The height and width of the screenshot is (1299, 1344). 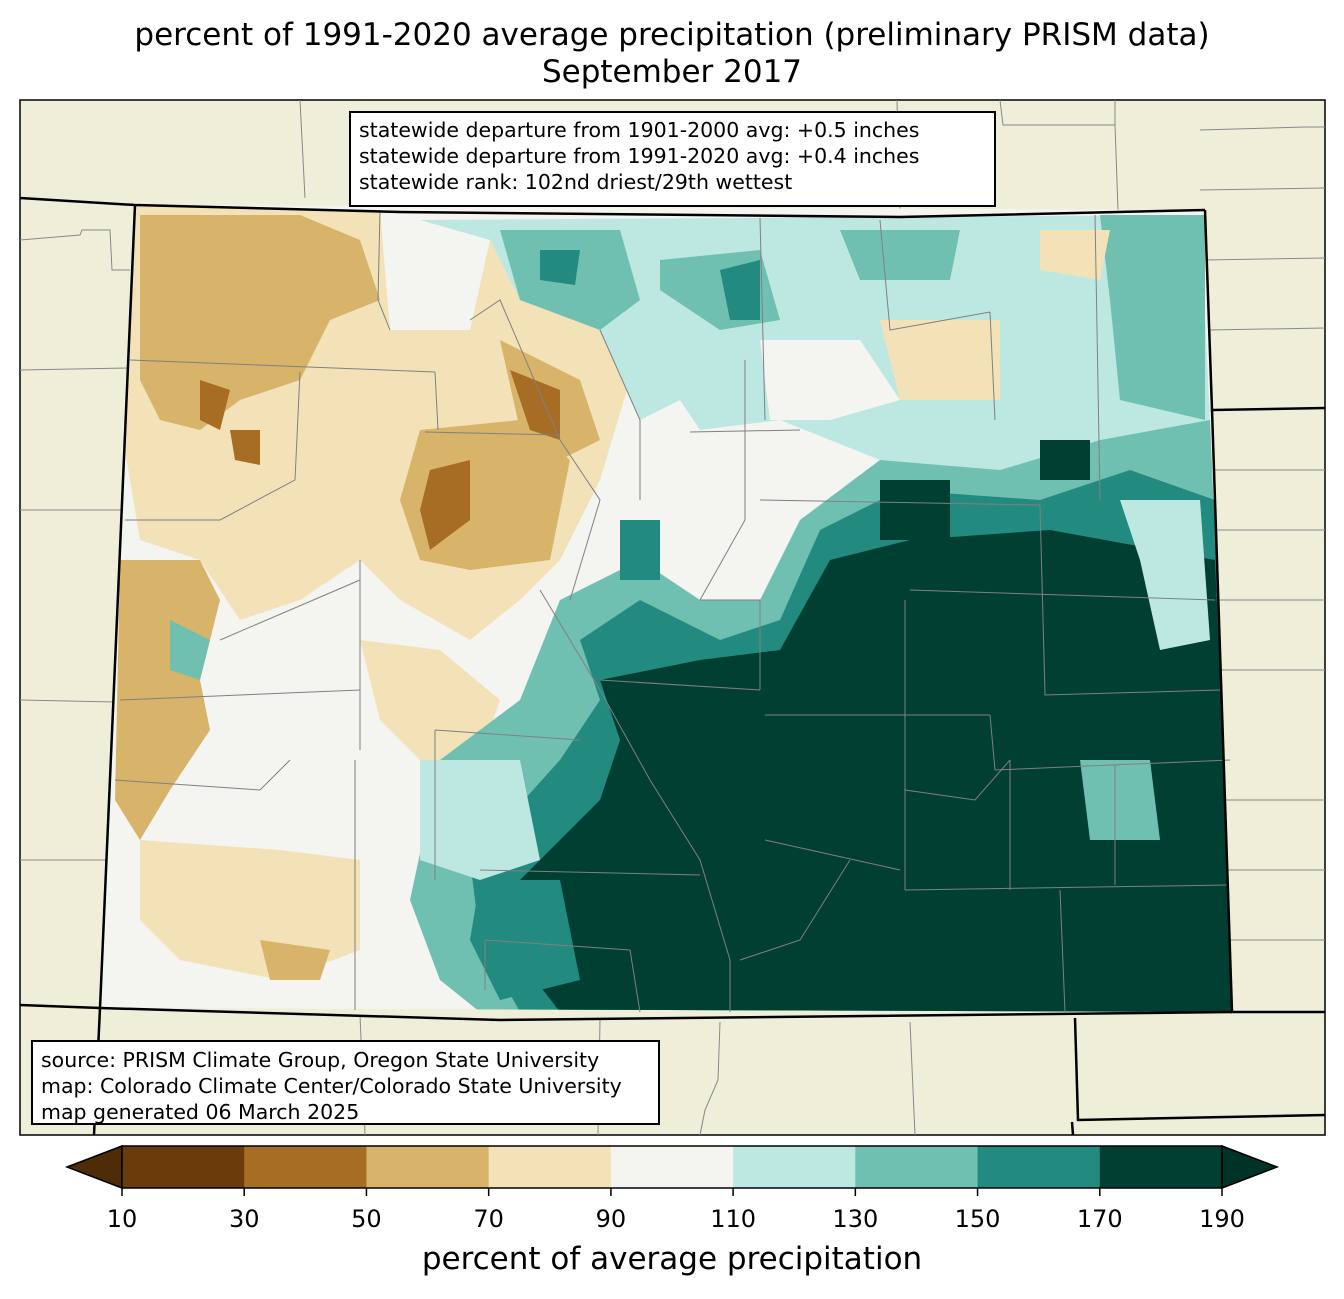 I want to click on colorbar-tick-label: 190, so click(x=1222, y=1219).